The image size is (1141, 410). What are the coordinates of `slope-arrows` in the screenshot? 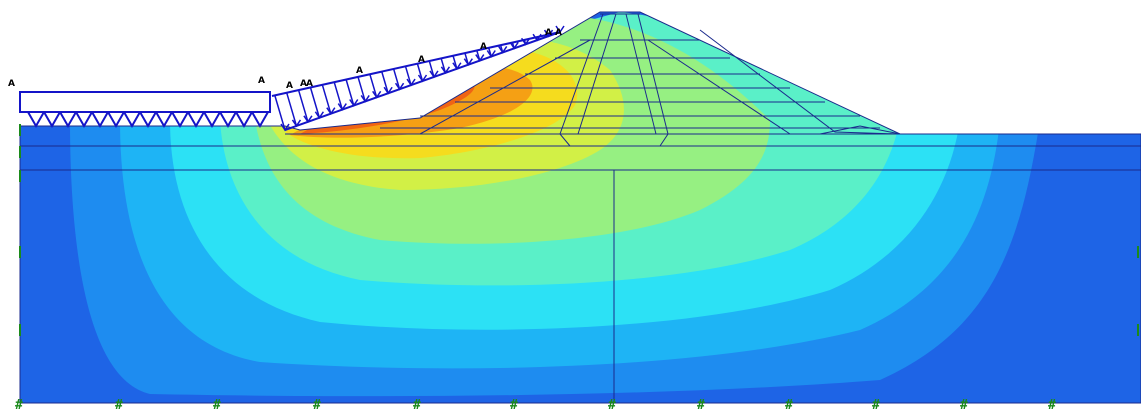 It's located at (419, 78).